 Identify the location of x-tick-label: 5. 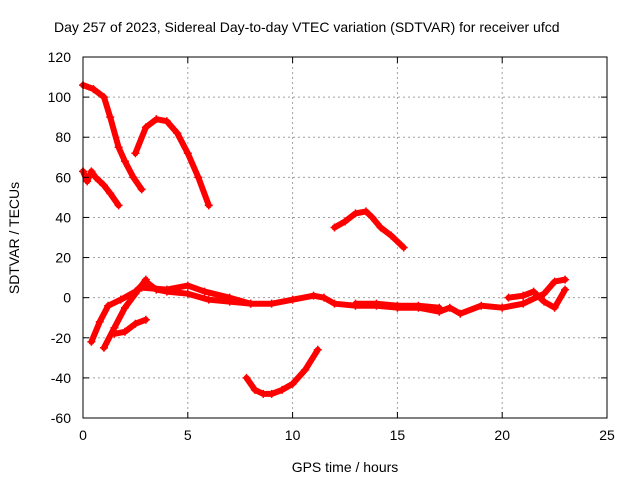
(188, 435).